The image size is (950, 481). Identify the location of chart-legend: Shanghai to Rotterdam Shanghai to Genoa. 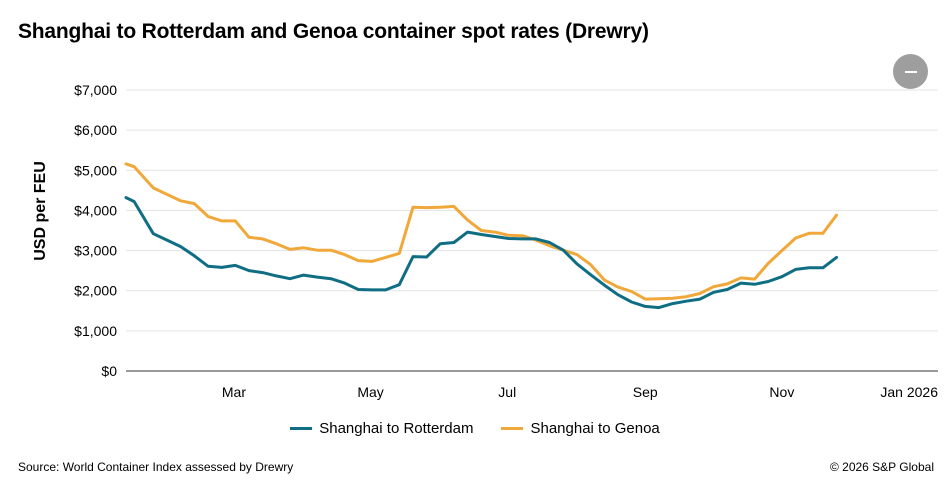
(475, 428).